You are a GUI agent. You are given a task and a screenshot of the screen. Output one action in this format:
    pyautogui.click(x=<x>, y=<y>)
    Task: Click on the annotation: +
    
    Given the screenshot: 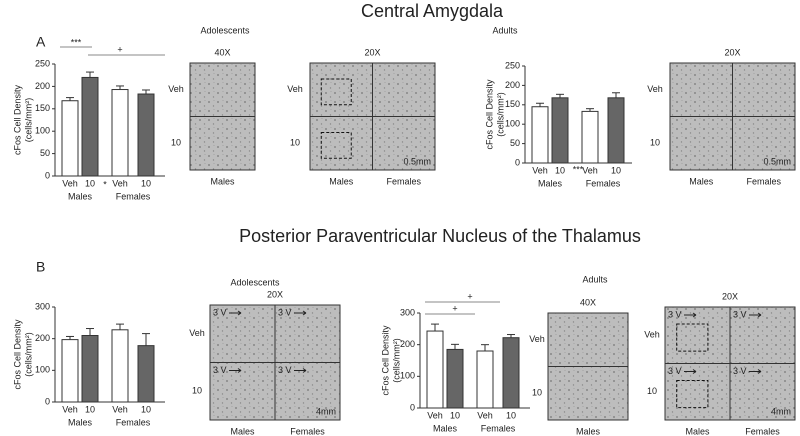 What is the action you would take?
    pyautogui.click(x=119, y=49)
    